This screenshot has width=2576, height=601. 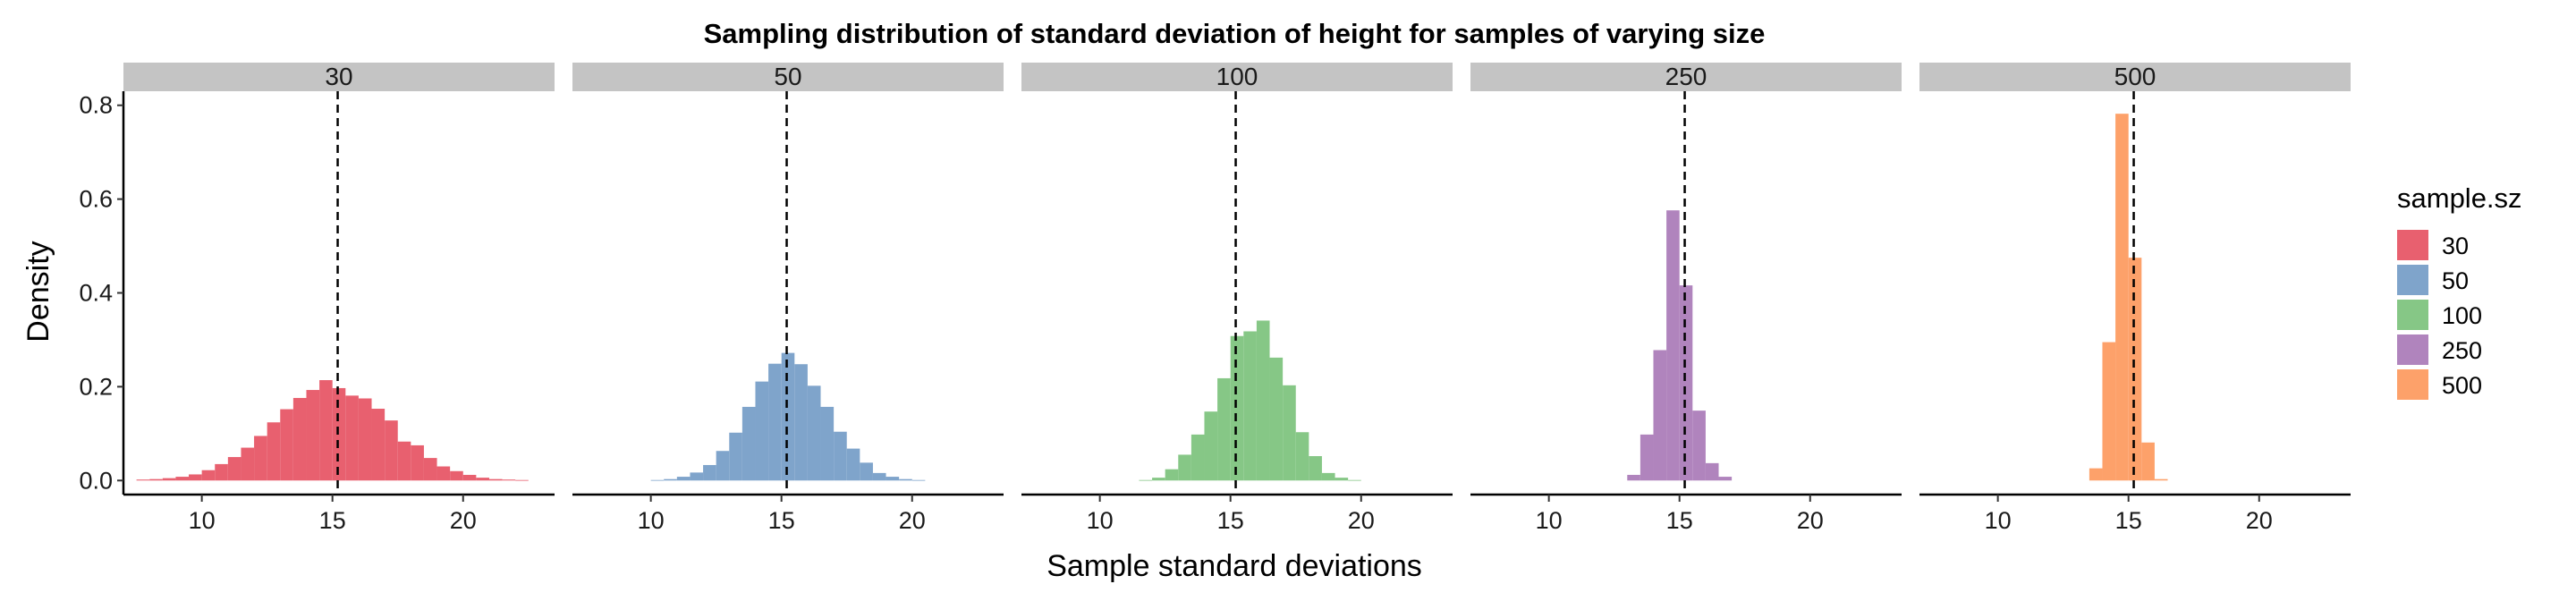 What do you see at coordinates (96, 386) in the screenshot?
I see `y-tick-label: 0.2` at bounding box center [96, 386].